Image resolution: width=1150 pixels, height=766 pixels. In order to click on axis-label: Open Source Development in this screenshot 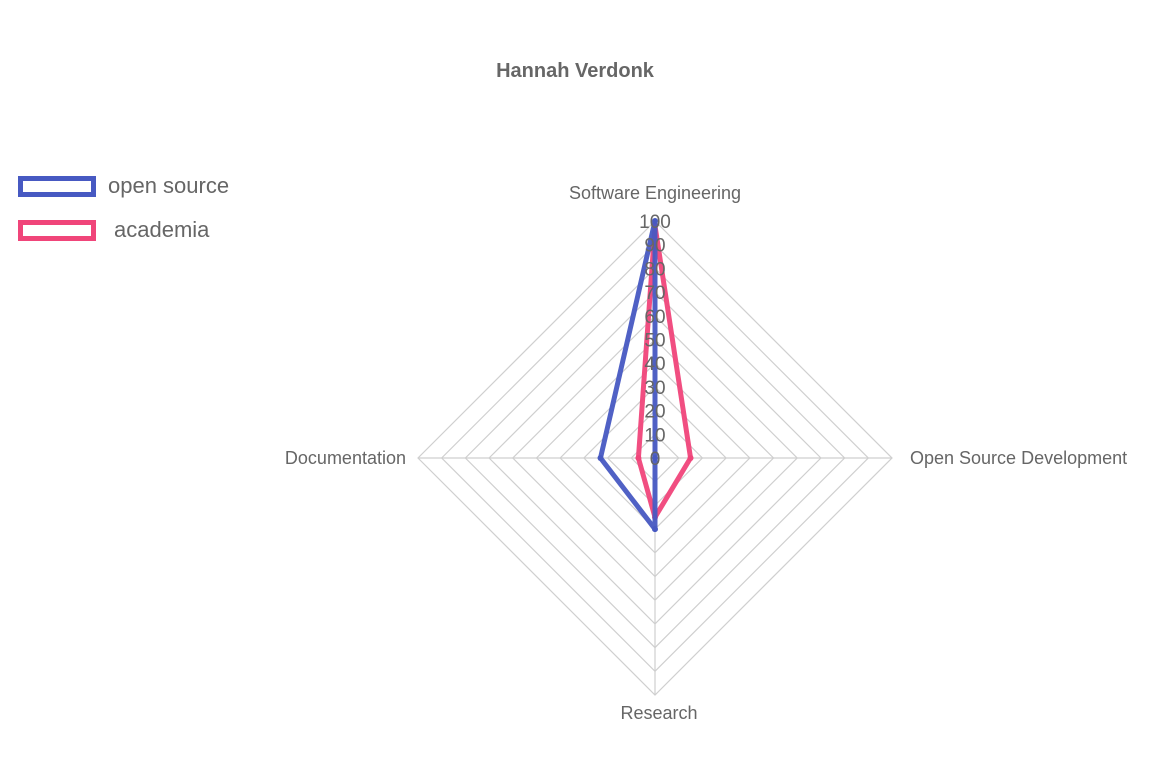, I will do `click(1018, 458)`.